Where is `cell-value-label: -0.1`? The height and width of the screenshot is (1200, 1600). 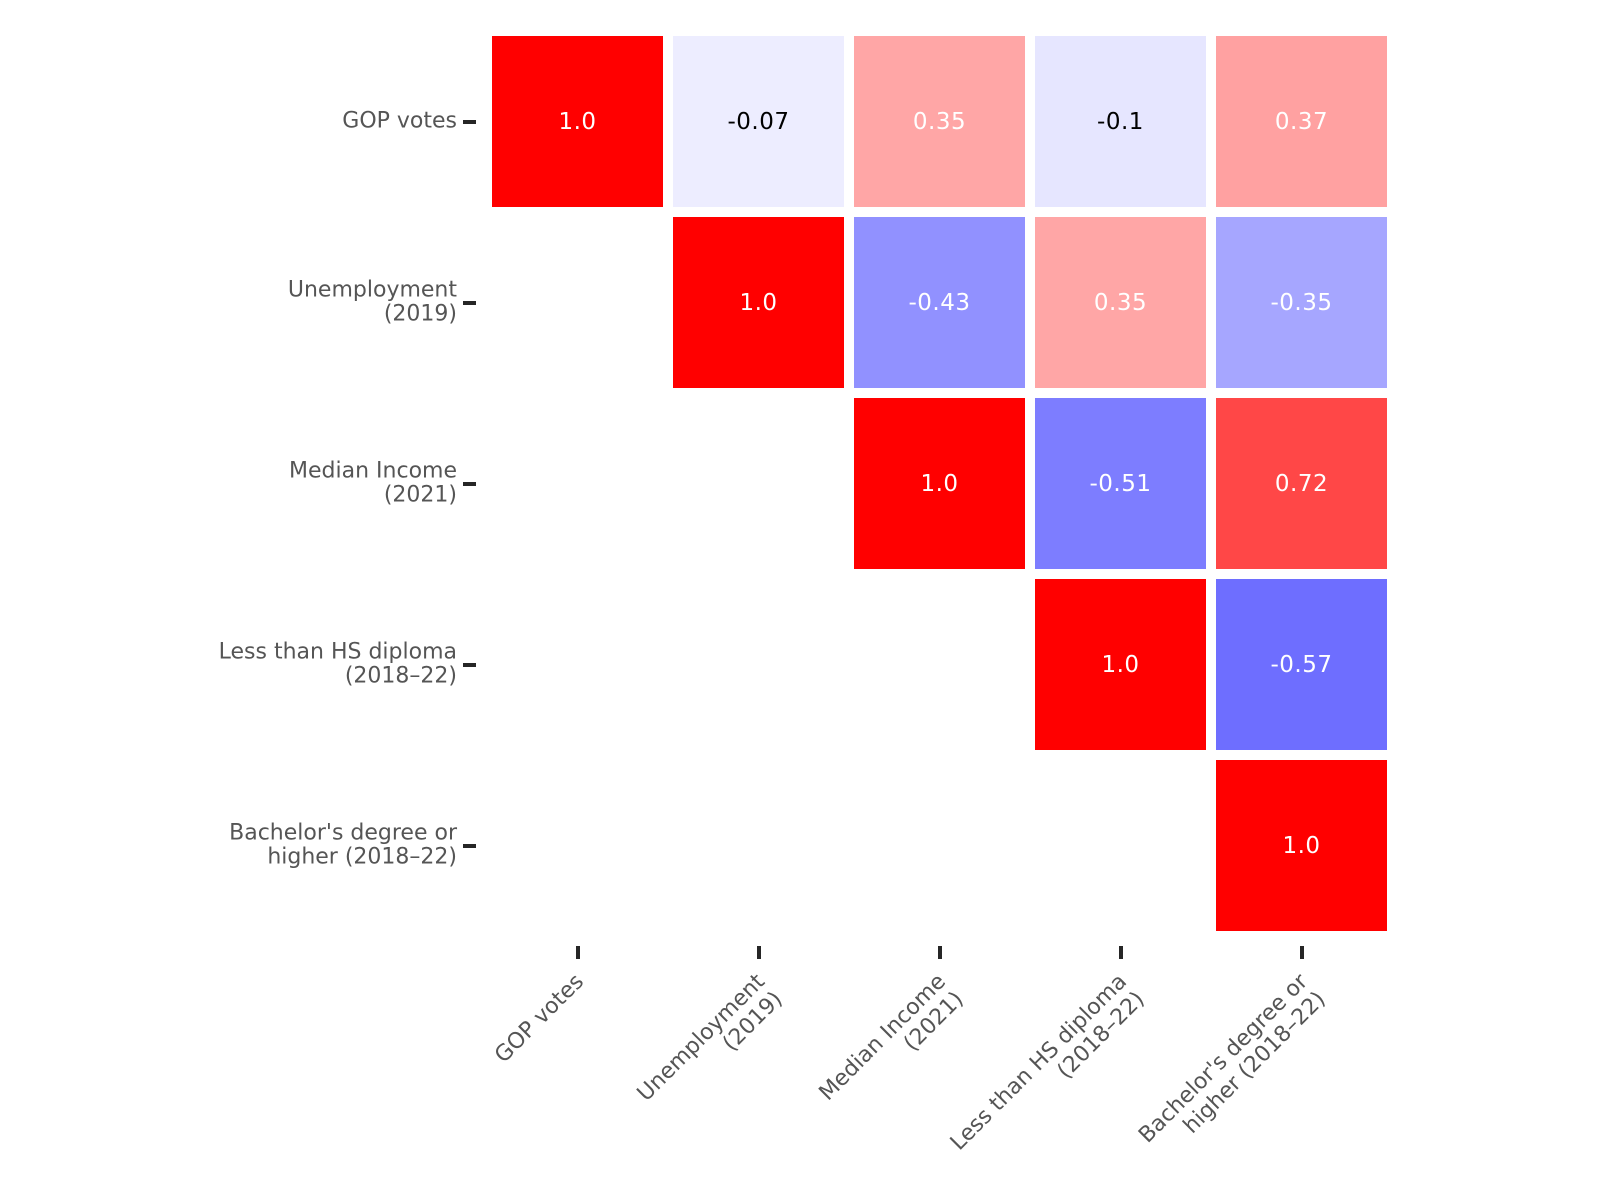 cell-value-label: -0.1 is located at coordinates (1120, 121).